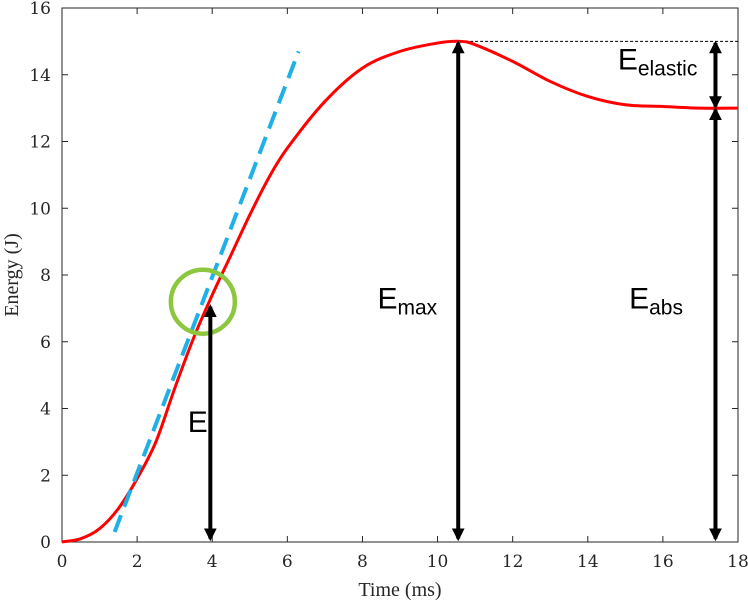 The image size is (748, 607). Describe the element at coordinates (588, 562) in the screenshot. I see `x-tick-label: 14` at that location.